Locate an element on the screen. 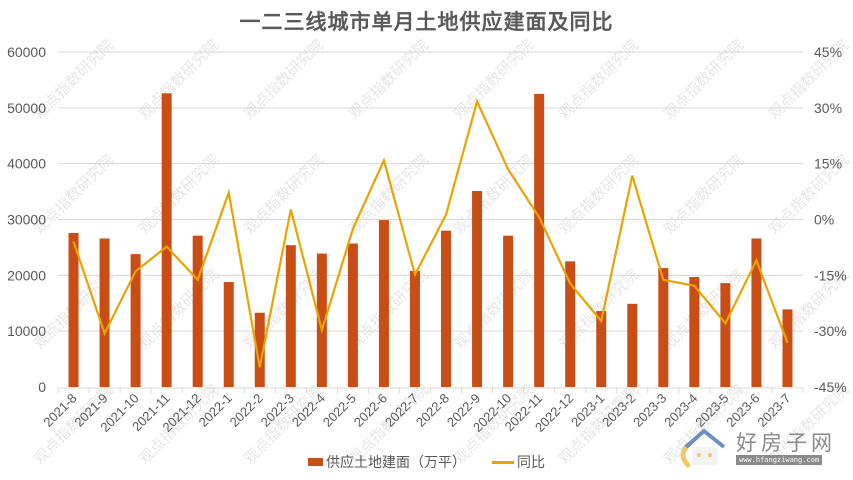 The width and height of the screenshot is (853, 480). legend-item-bar: 供应土地建面（万平） is located at coordinates (387, 462).